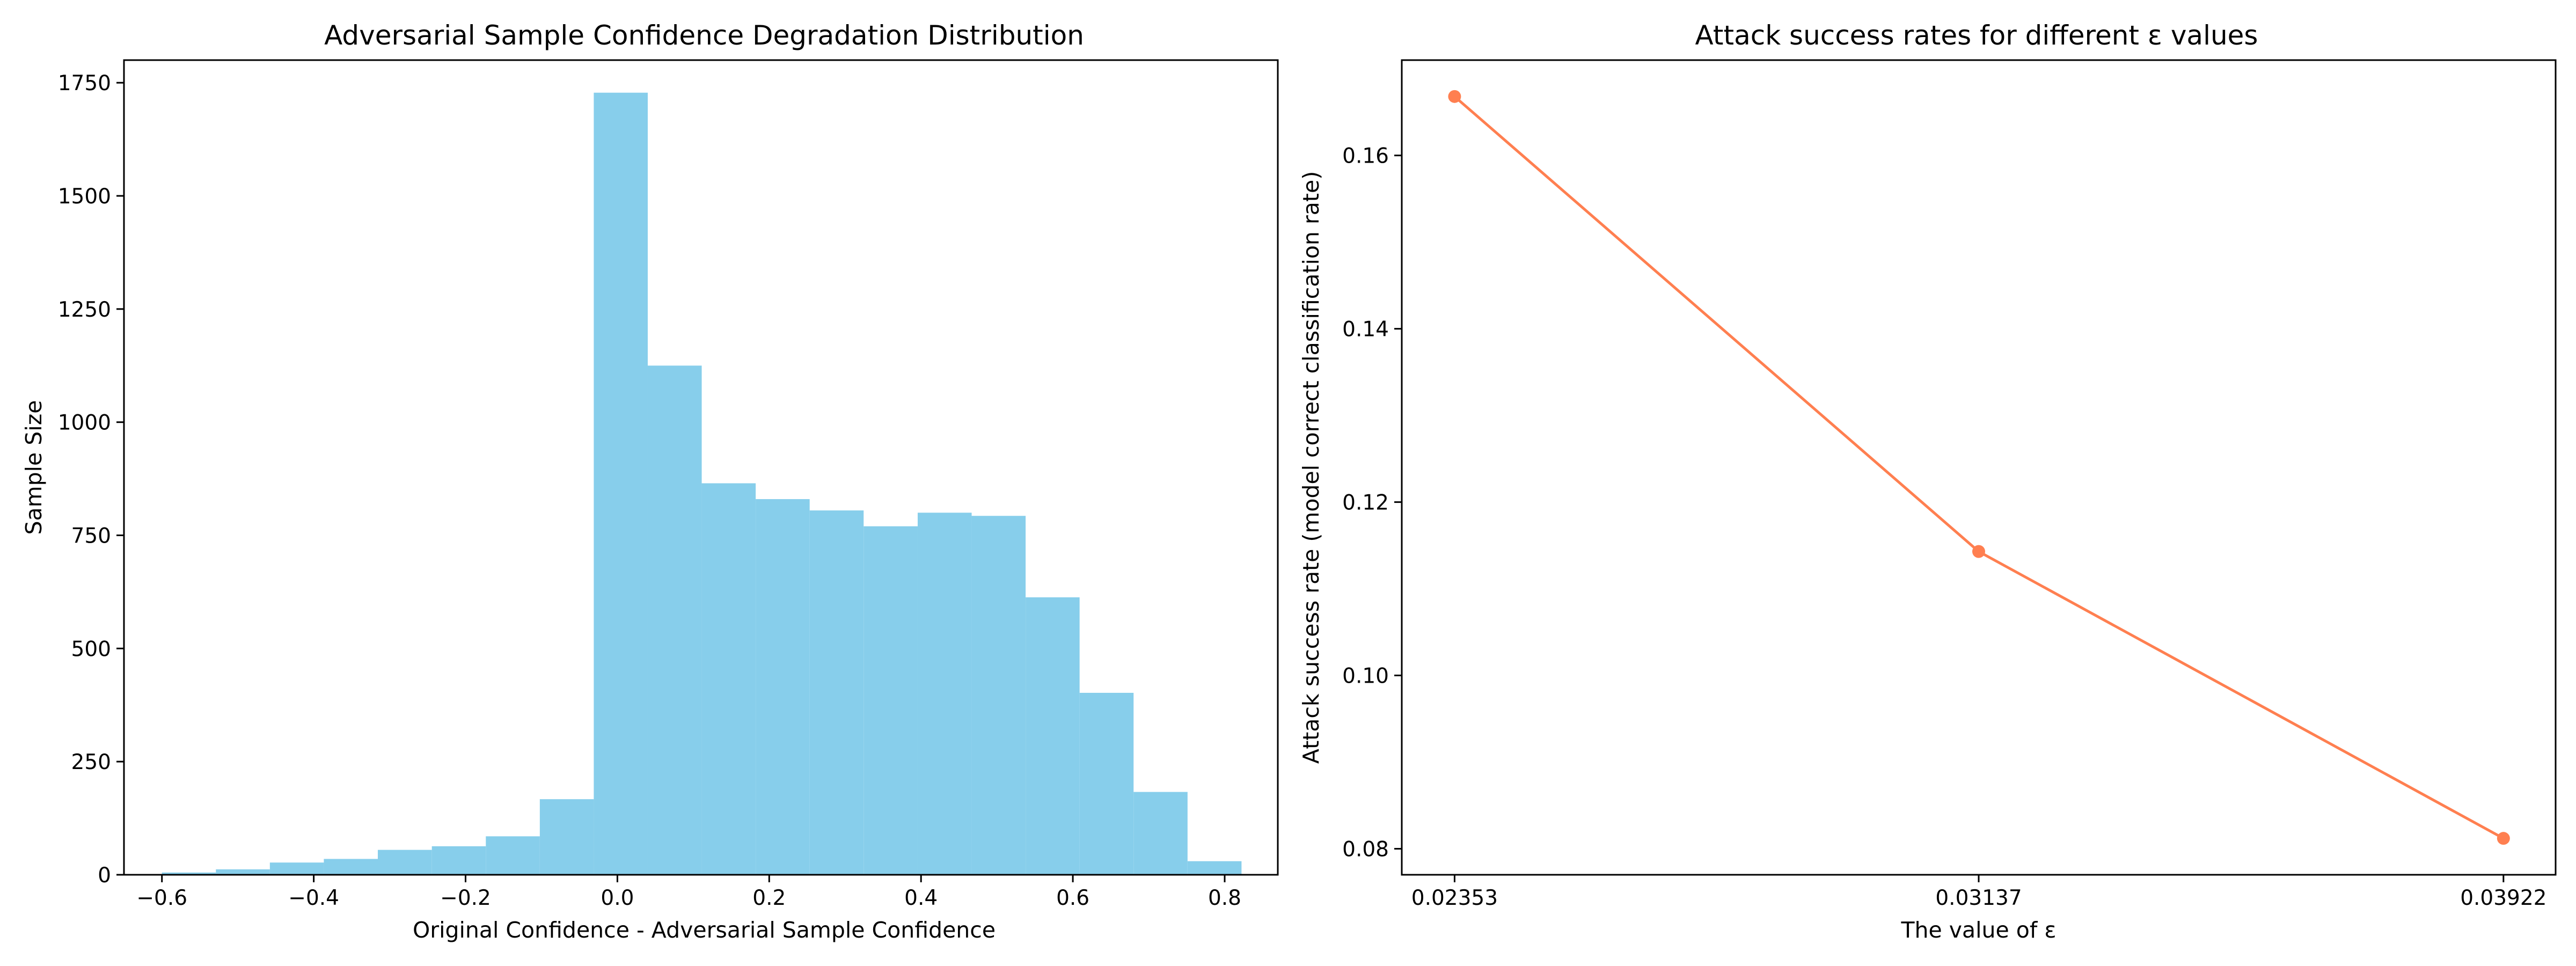 The height and width of the screenshot is (966, 2576). I want to click on y-tick-label: 500, so click(91, 649).